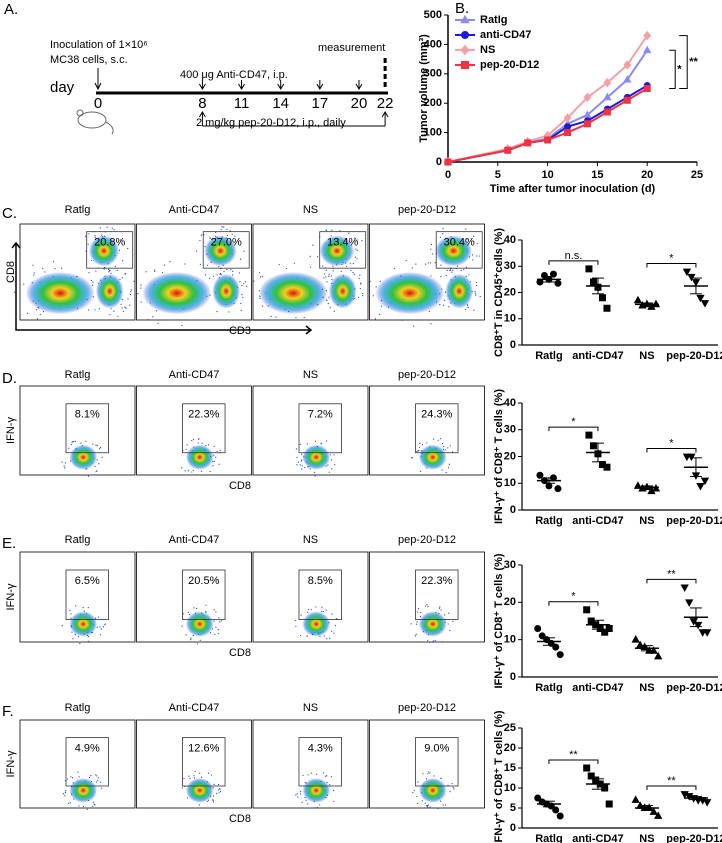  What do you see at coordinates (498, 175) in the screenshot?
I see `x-tick-label: 5` at bounding box center [498, 175].